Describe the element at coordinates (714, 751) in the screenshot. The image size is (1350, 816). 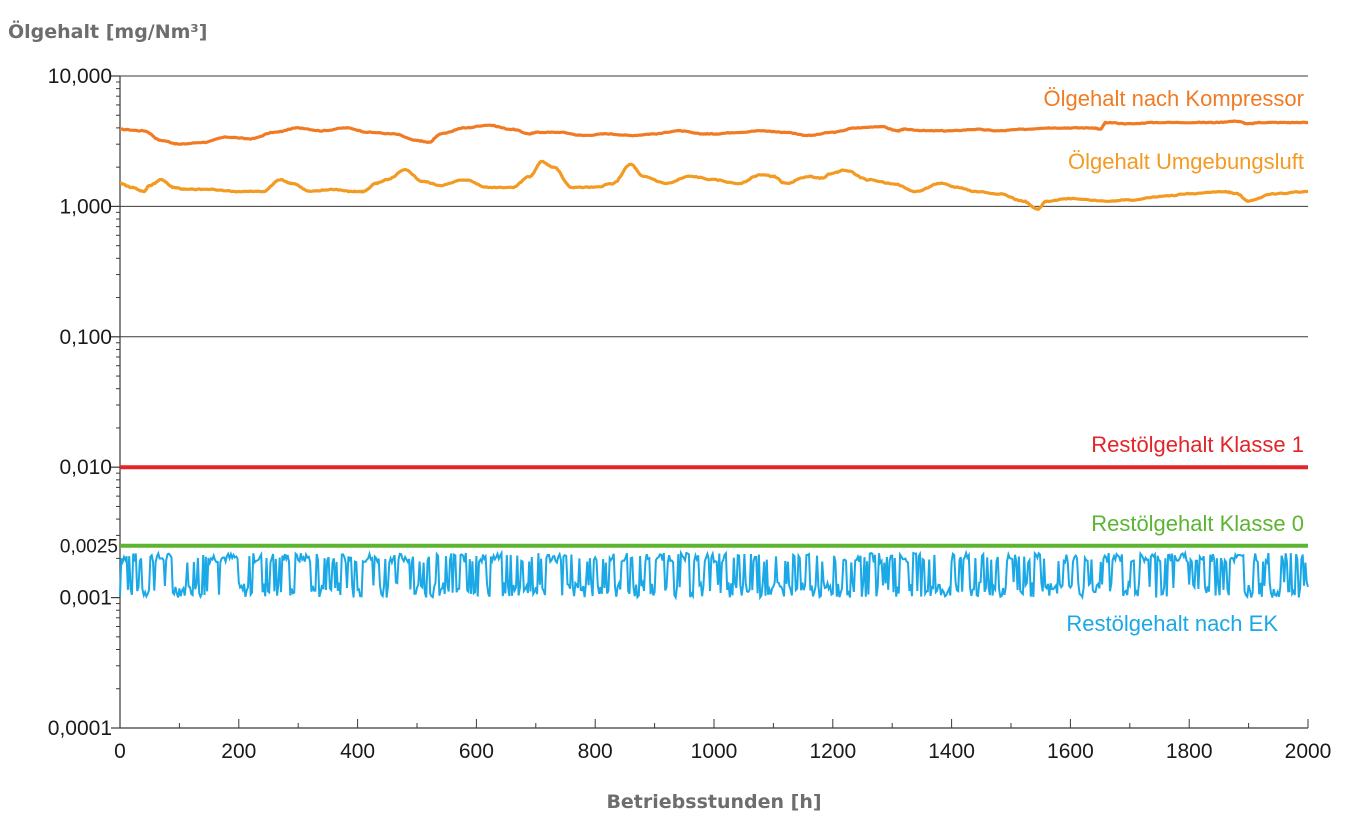
I see `x-tick-label-5: 1000` at that location.